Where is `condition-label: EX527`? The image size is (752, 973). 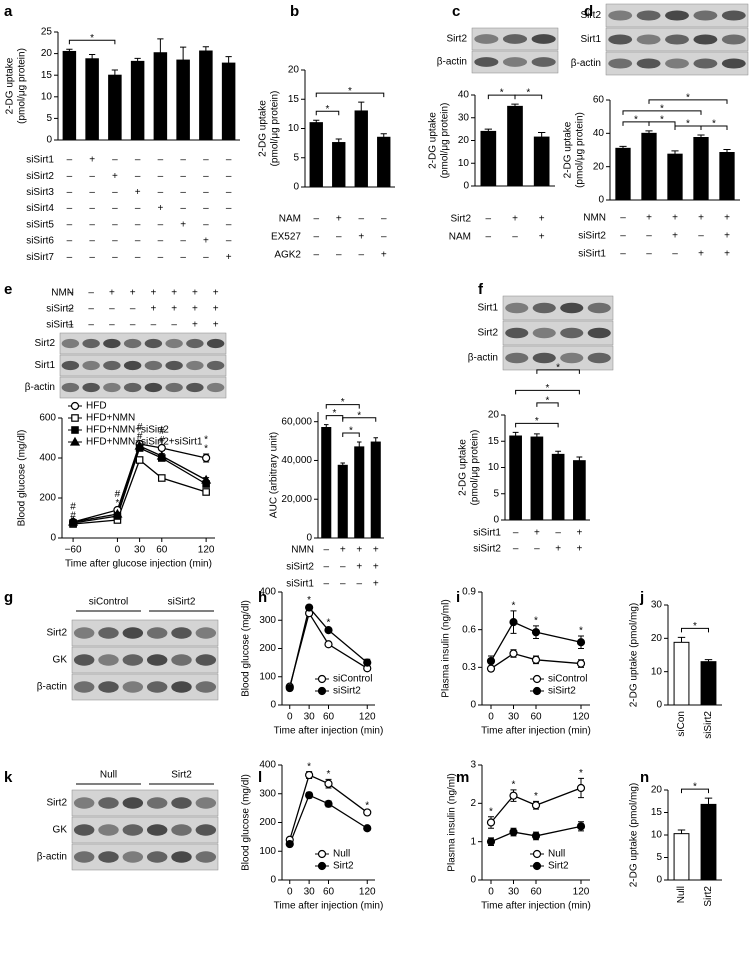 condition-label: EX527 is located at coordinates (286, 237).